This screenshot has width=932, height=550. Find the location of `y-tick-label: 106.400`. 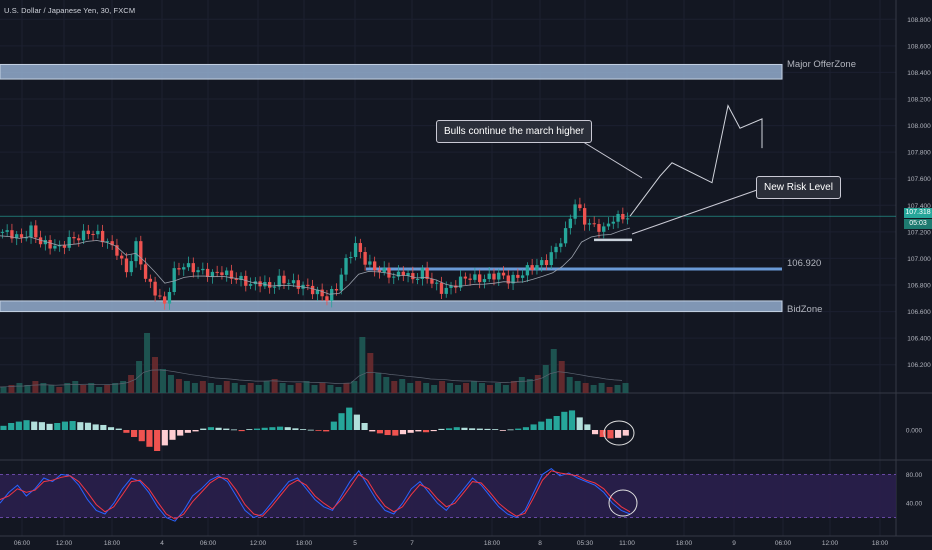

y-tick-label: 106.400 is located at coordinates (919, 339).